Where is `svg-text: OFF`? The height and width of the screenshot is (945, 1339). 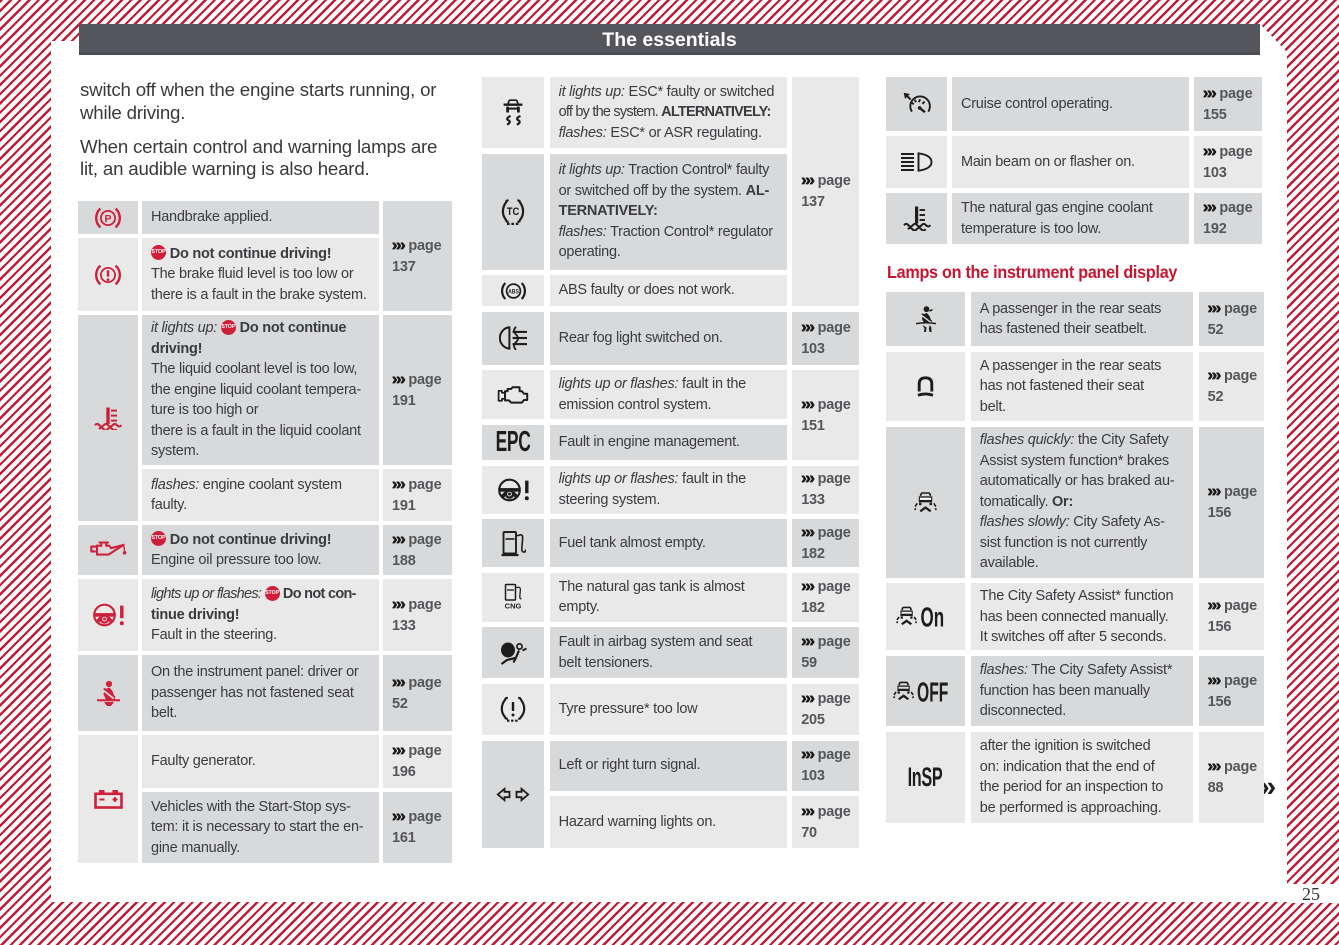 svg-text: OFF is located at coordinates (932, 691).